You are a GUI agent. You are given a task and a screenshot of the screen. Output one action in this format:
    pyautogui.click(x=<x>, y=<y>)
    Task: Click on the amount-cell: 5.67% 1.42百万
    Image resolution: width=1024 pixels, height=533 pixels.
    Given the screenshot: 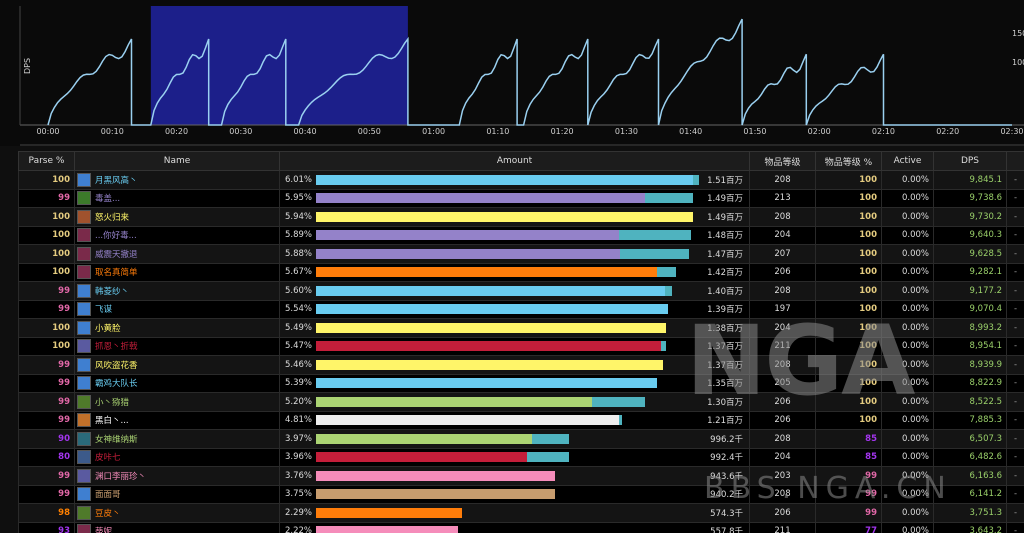 What is the action you would take?
    pyautogui.click(x=514, y=272)
    